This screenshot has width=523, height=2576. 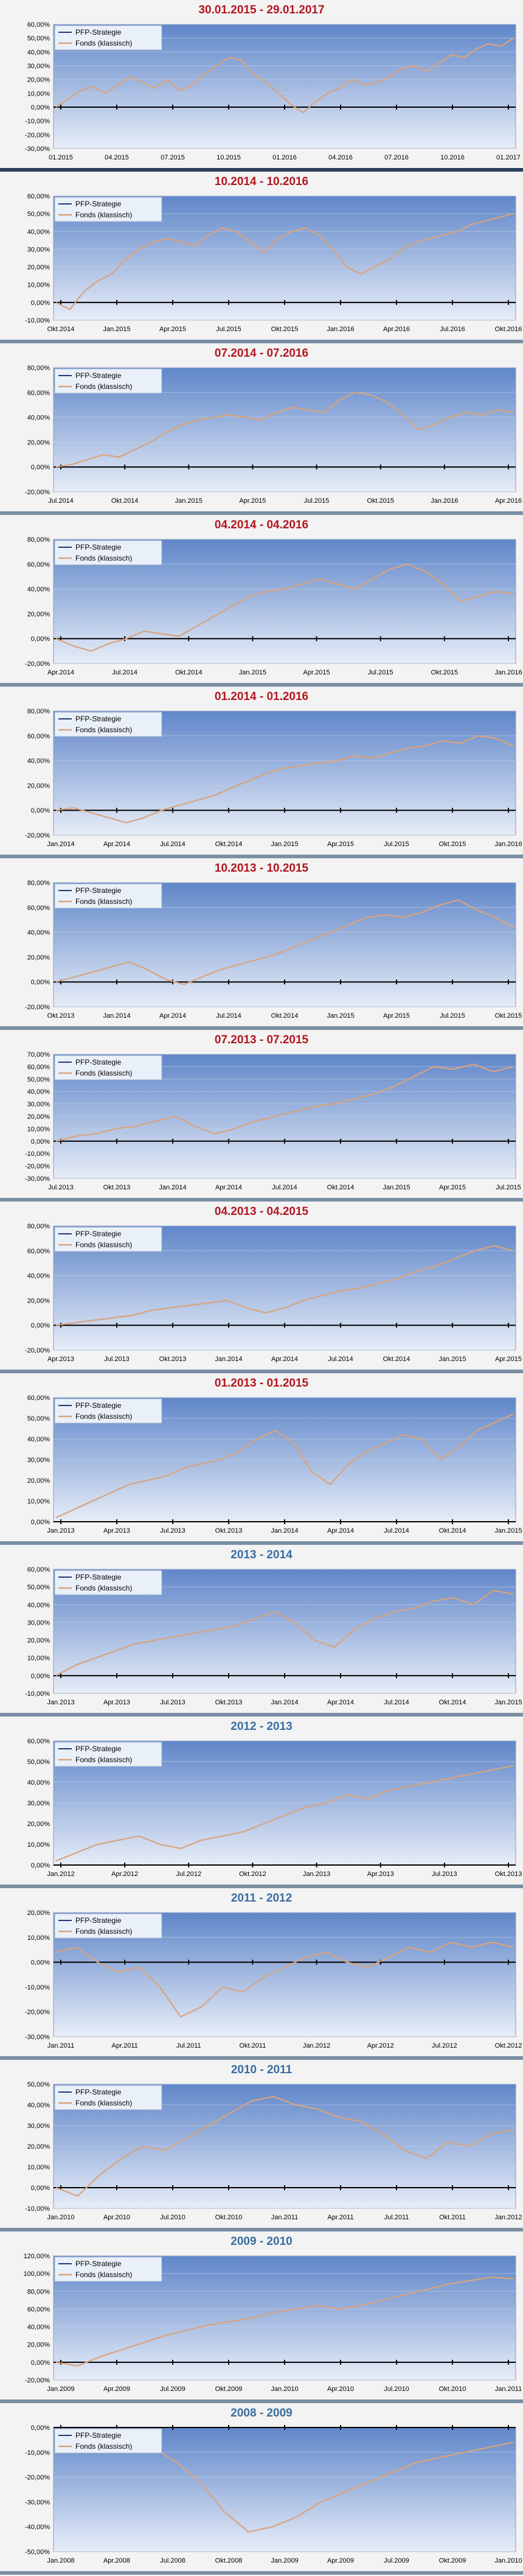 What do you see at coordinates (117, 1016) in the screenshot?
I see `x-tick-label: Jan.2014` at bounding box center [117, 1016].